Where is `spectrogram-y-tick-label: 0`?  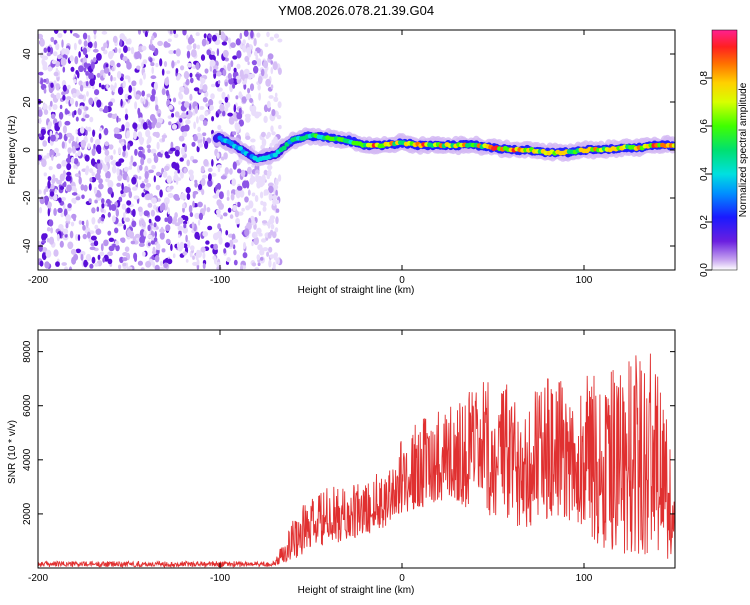
spectrogram-y-tick-label: 0 is located at coordinates (27, 150).